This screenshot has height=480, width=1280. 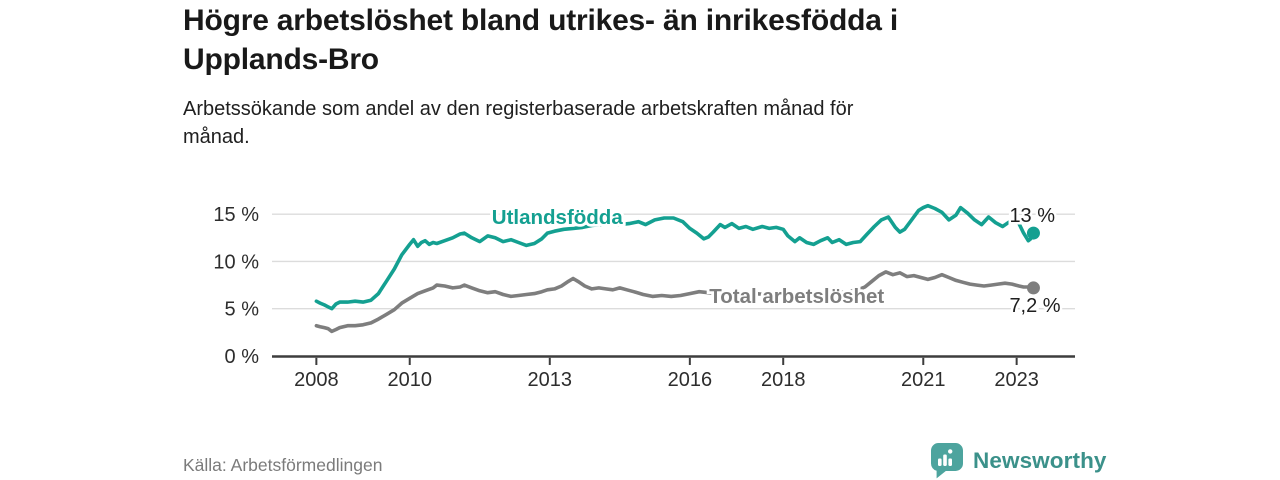 What do you see at coordinates (242, 310) in the screenshot?
I see `y-tick-label: 5 %` at bounding box center [242, 310].